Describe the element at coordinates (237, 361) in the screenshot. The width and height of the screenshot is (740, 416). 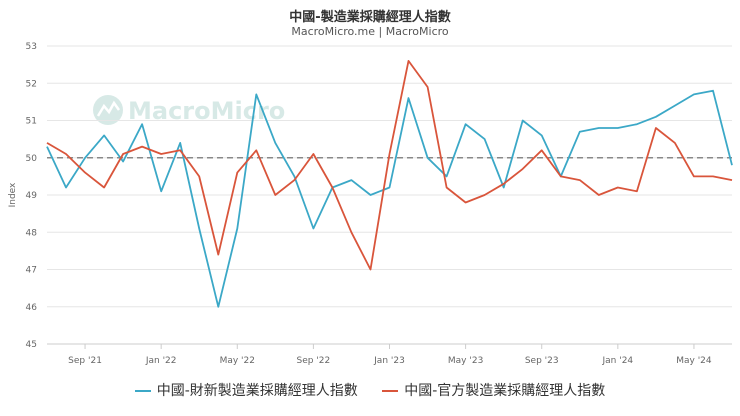
I see `x-tick-label: May '22` at that location.